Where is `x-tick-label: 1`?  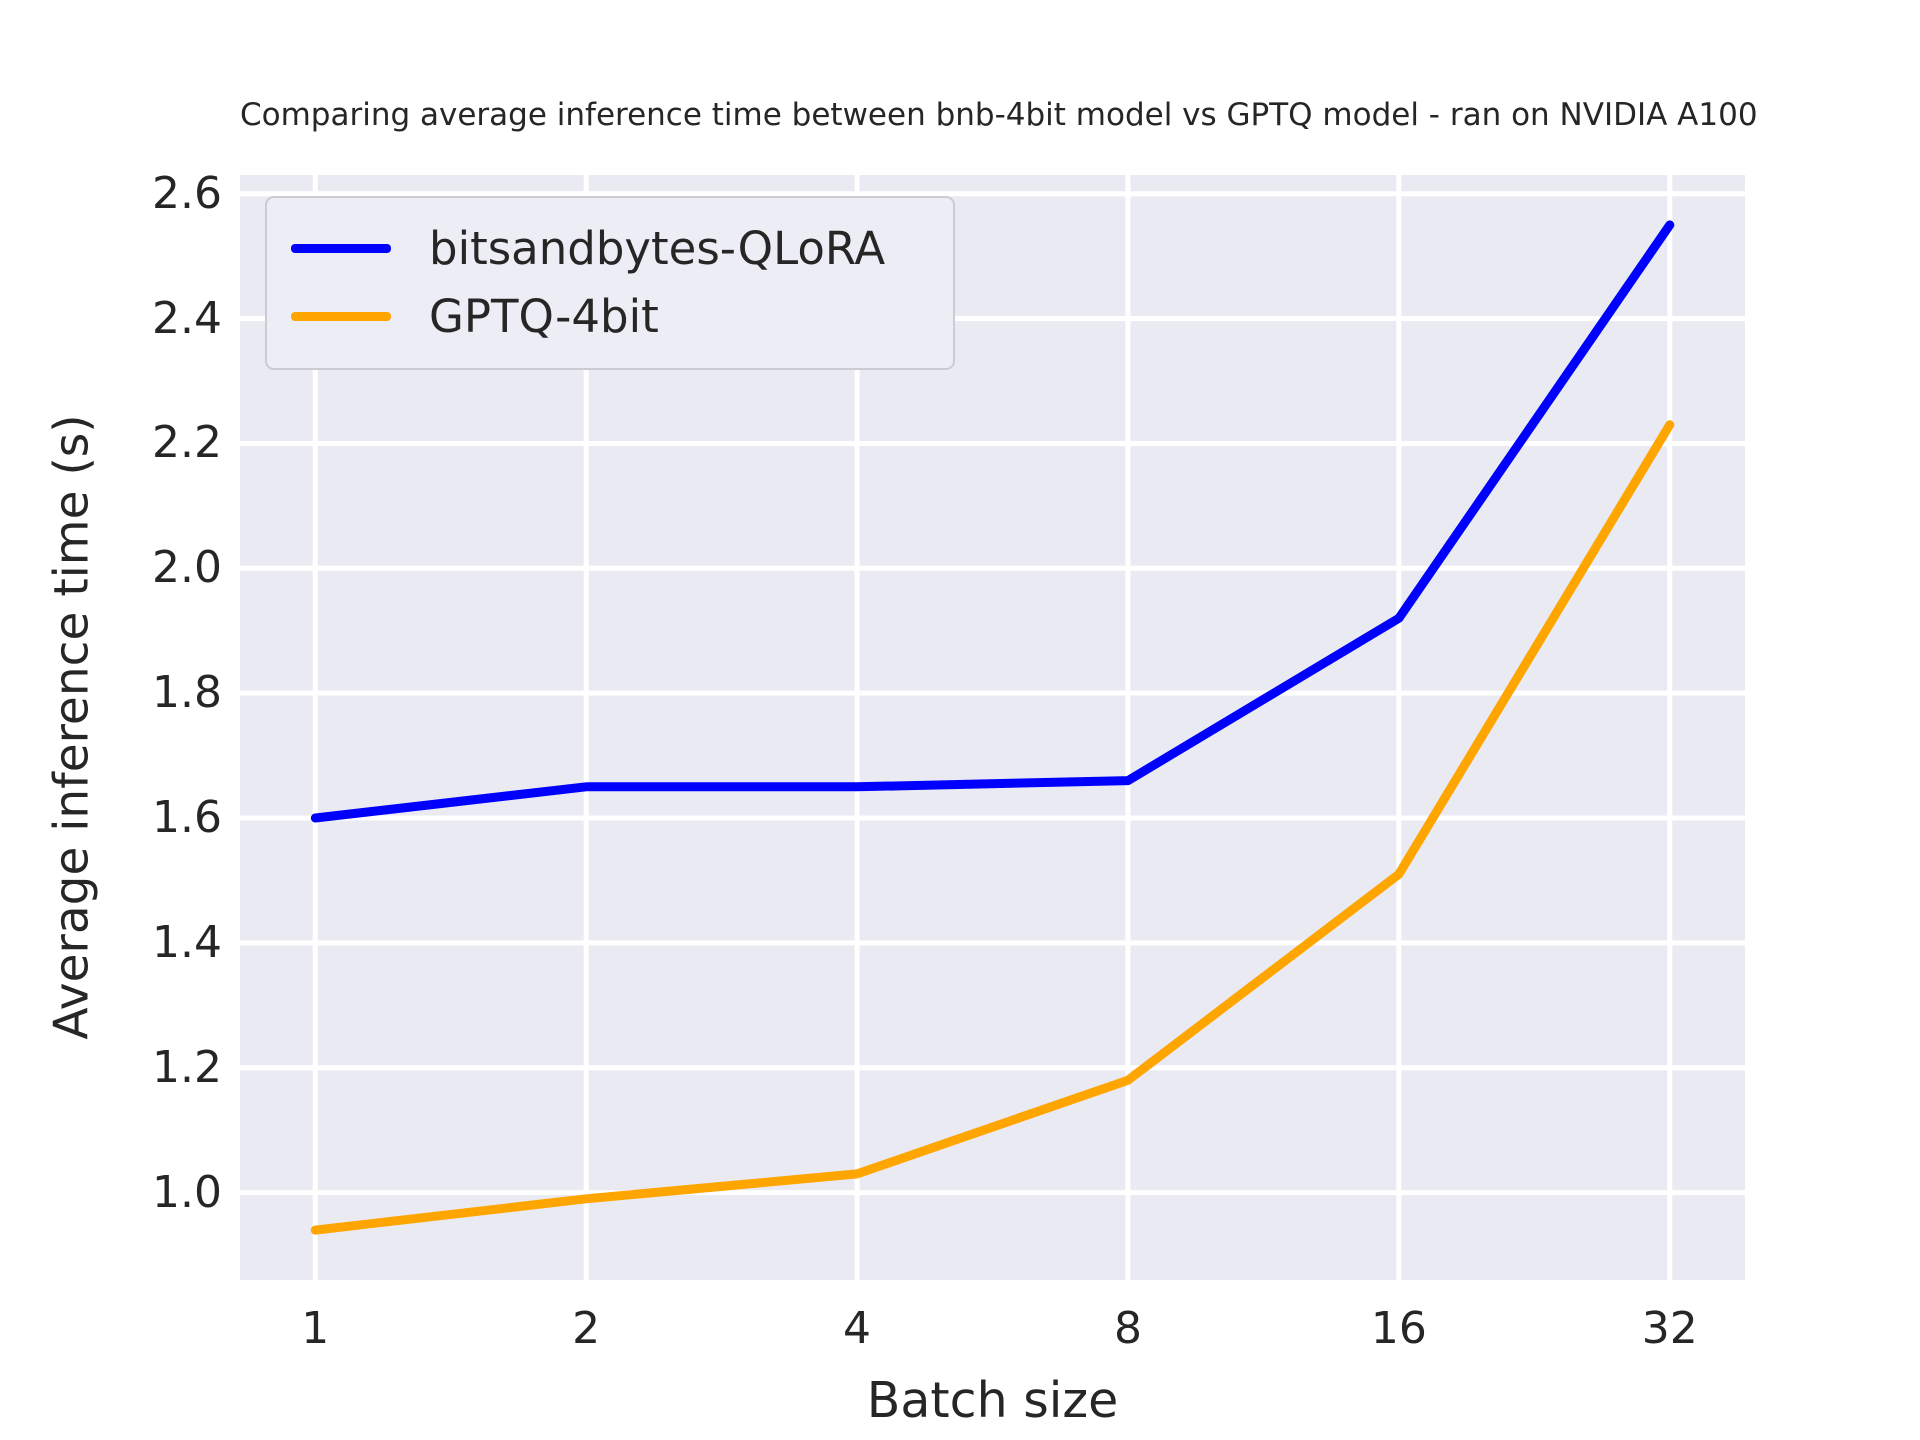
x-tick-label: 1 is located at coordinates (315, 1328).